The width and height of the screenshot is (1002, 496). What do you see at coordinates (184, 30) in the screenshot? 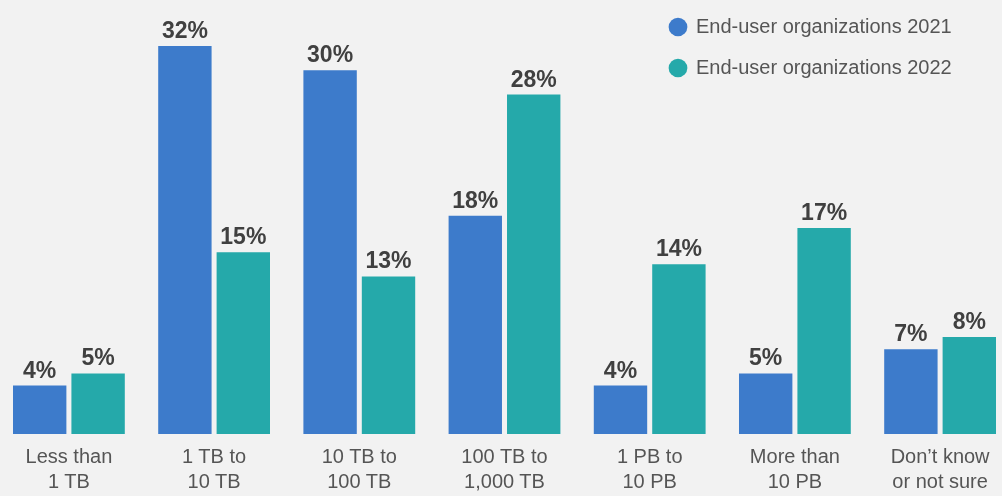
I see `data-label: 32%` at bounding box center [184, 30].